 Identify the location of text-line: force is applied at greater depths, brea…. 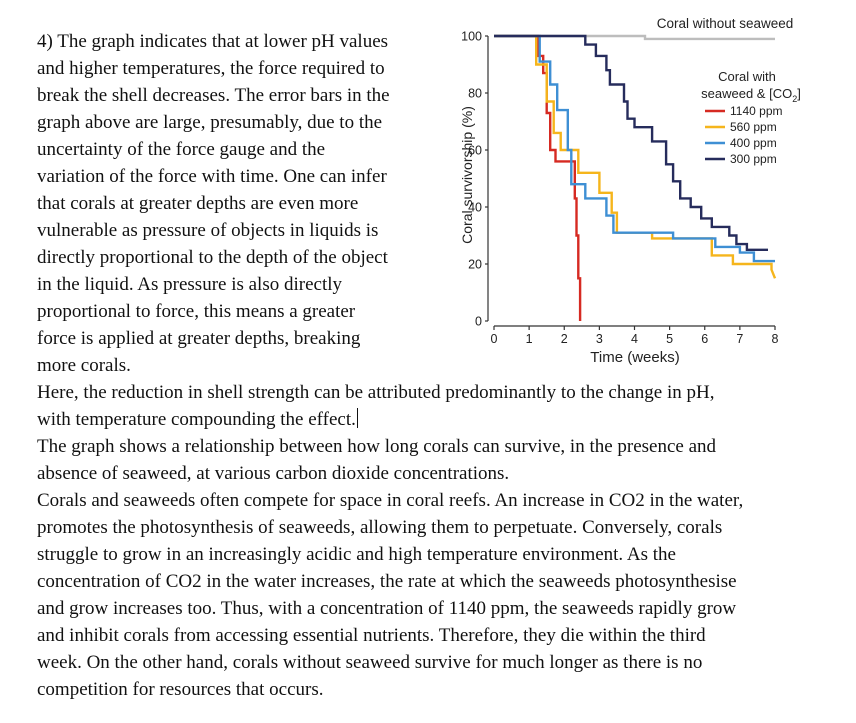
(199, 338).